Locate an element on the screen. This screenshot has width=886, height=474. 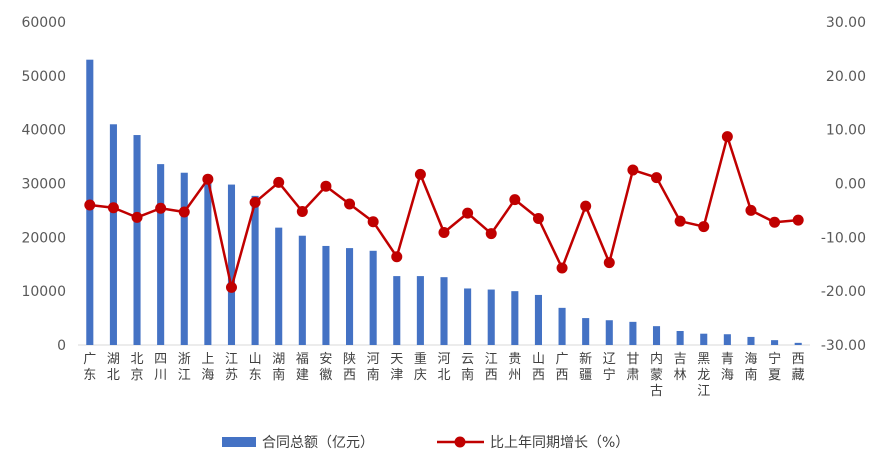
legend-bar-label: 合同总额（亿元） is located at coordinates (318, 443).